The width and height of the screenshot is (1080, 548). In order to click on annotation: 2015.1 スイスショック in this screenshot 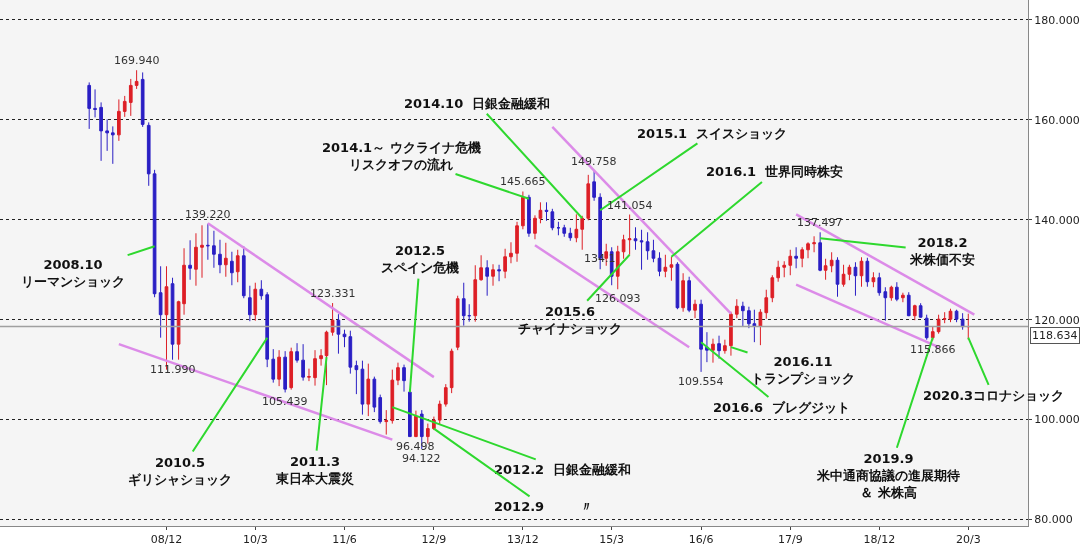, I will do `click(712, 133)`.